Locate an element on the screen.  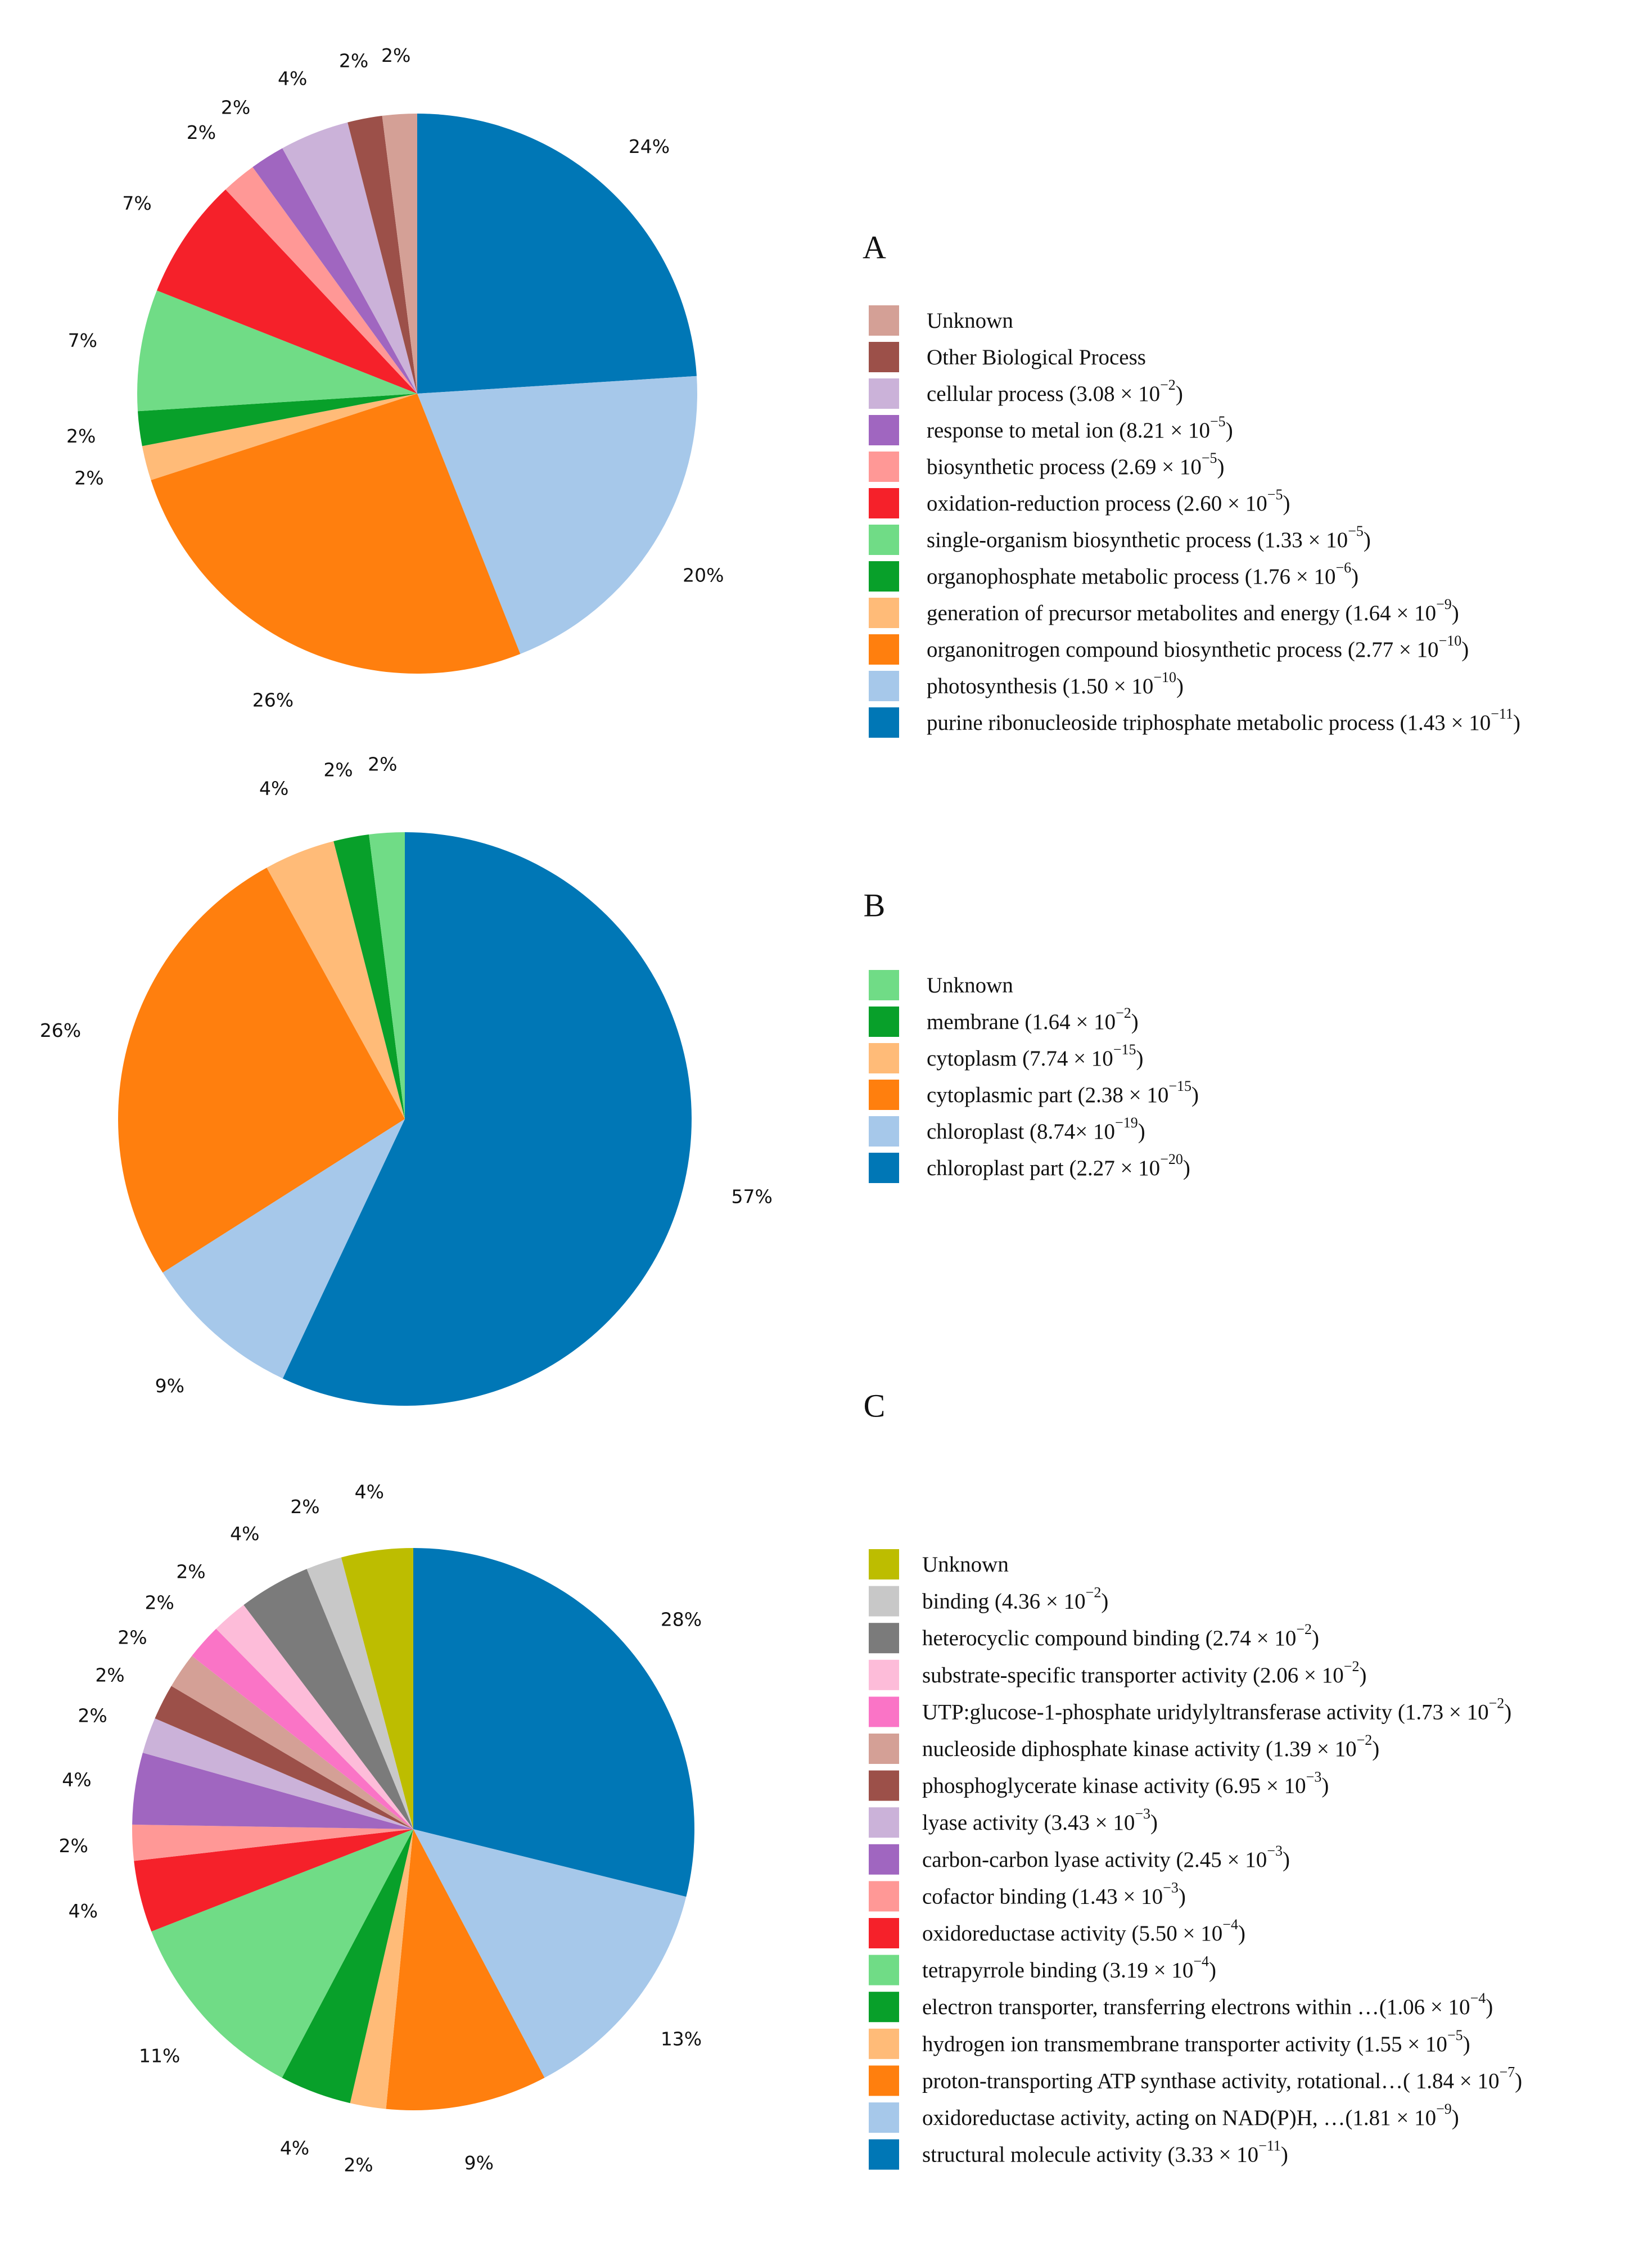
legend-exponent: −4 is located at coordinates (1201, 1961).